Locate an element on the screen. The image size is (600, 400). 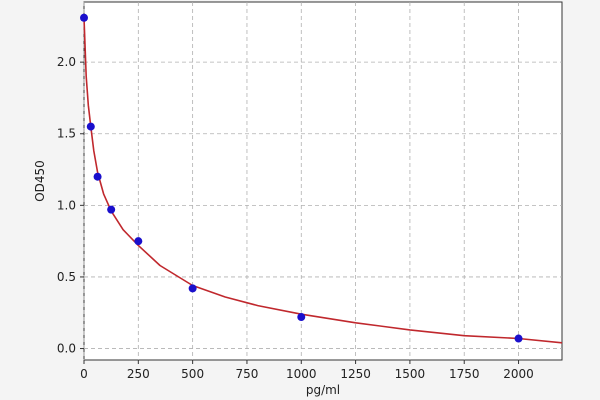
y-tick-label: 2.0 is located at coordinates (66, 62).